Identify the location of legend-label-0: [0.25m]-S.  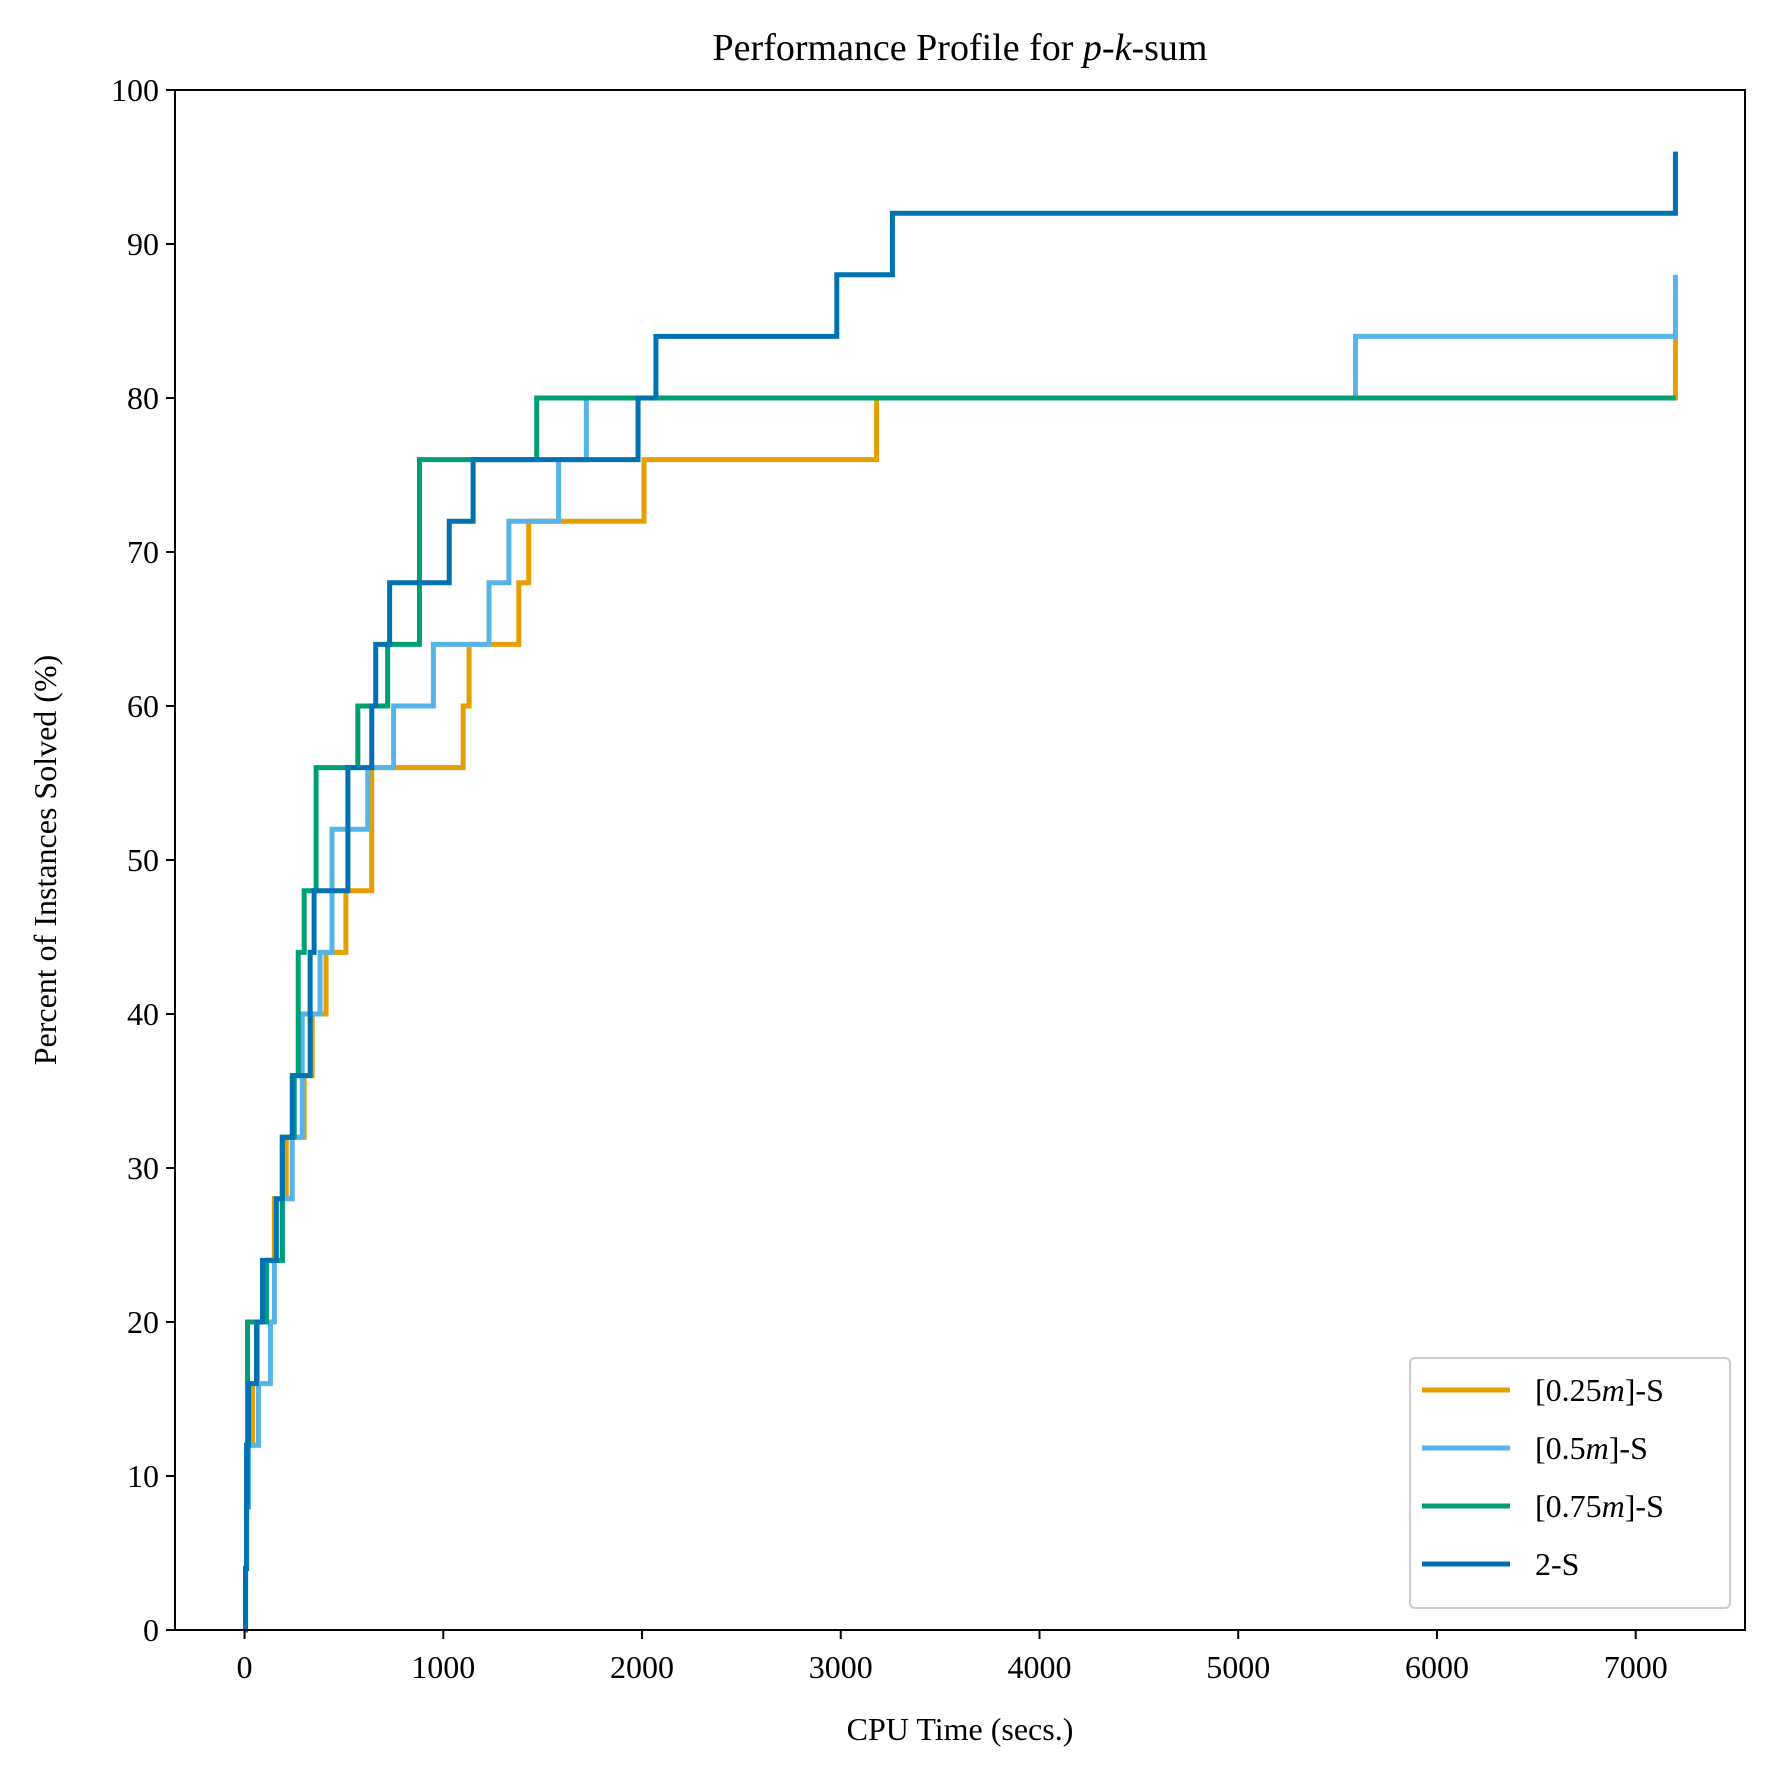
(1599, 1390).